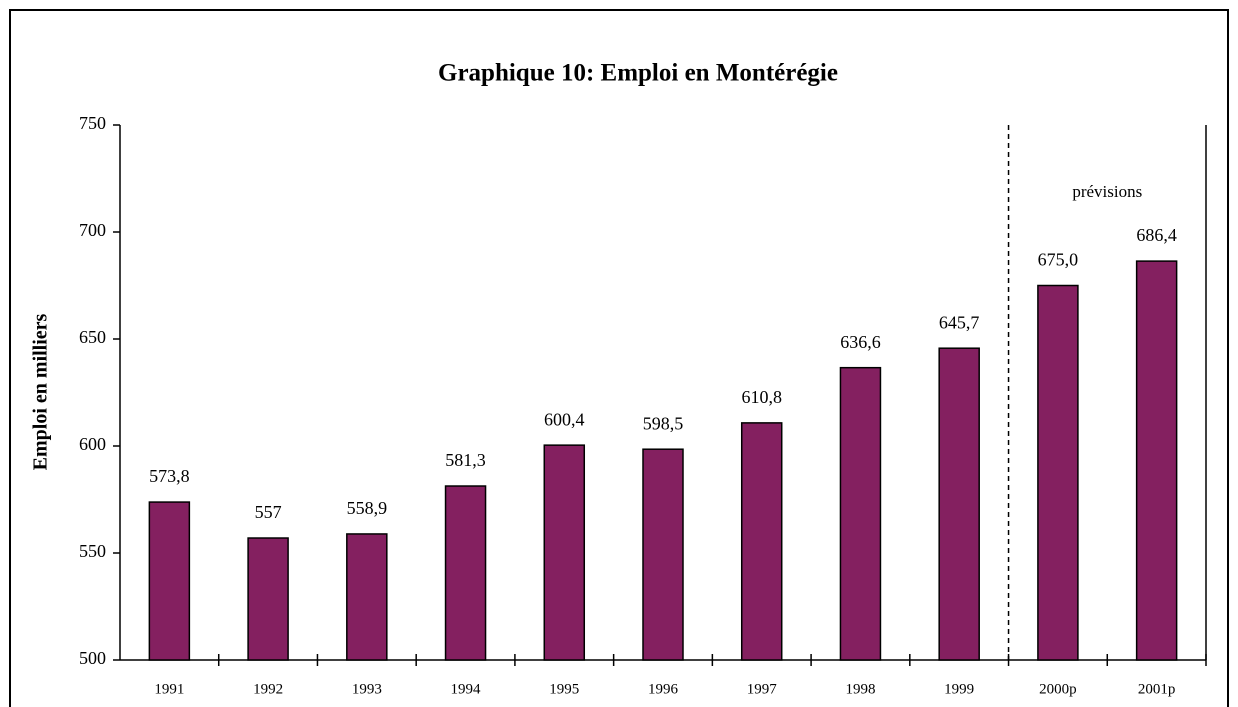 Image resolution: width=1238 pixels, height=707 pixels. Describe the element at coordinates (92, 337) in the screenshot. I see `y-tick-label: 650` at that location.